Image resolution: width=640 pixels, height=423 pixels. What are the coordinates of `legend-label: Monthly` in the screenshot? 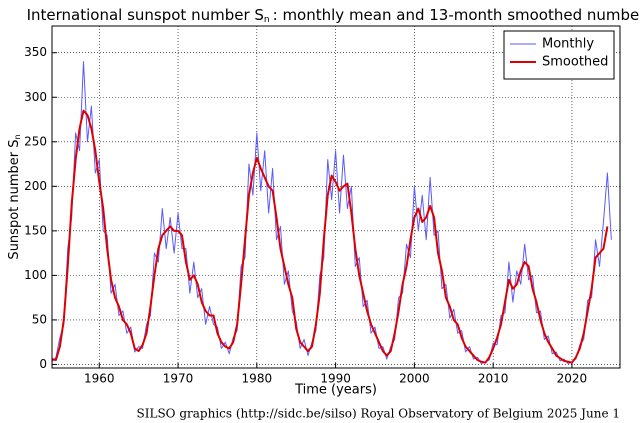 It's located at (568, 44).